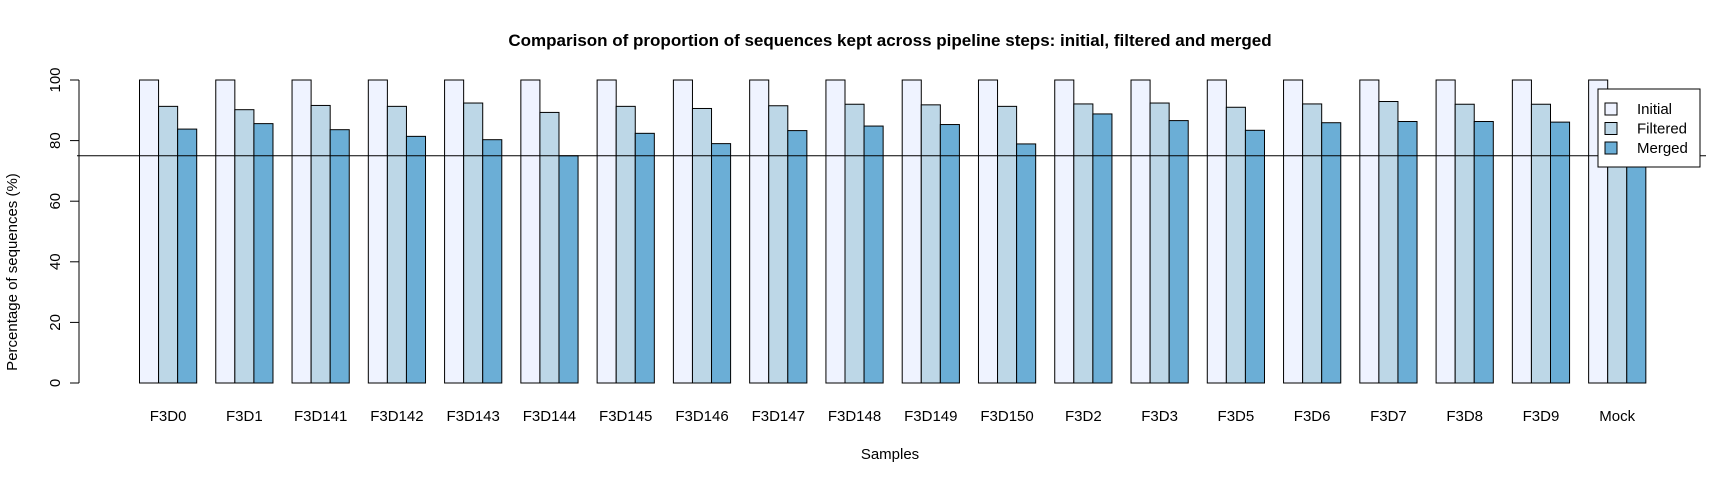 The width and height of the screenshot is (1728, 480). I want to click on legend-label-filtered: Filtered, so click(1662, 129).